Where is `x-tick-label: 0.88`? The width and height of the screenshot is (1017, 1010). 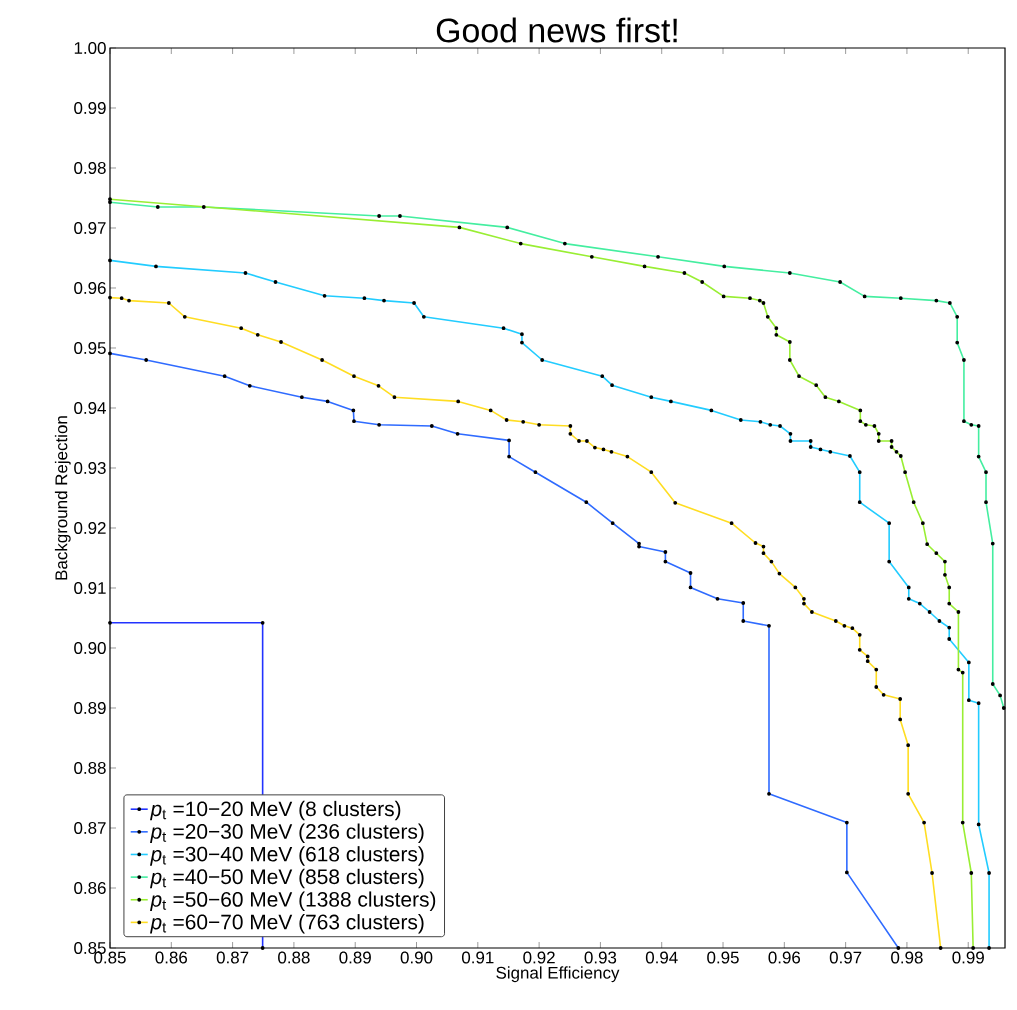 x-tick-label: 0.88 is located at coordinates (294, 957).